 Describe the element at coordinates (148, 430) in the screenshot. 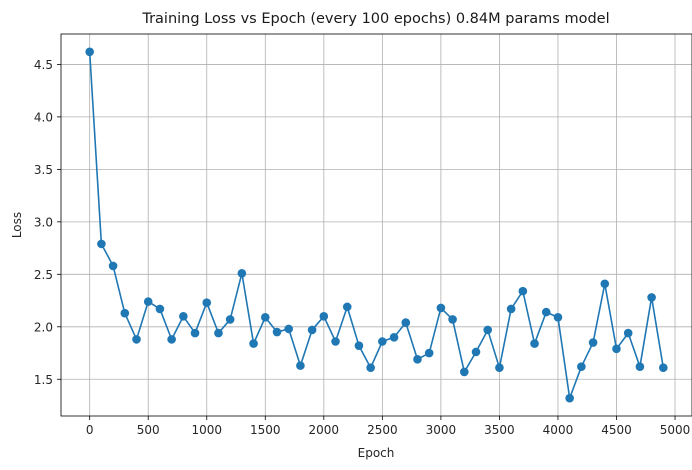

I see `x-tick-label: 500` at that location.